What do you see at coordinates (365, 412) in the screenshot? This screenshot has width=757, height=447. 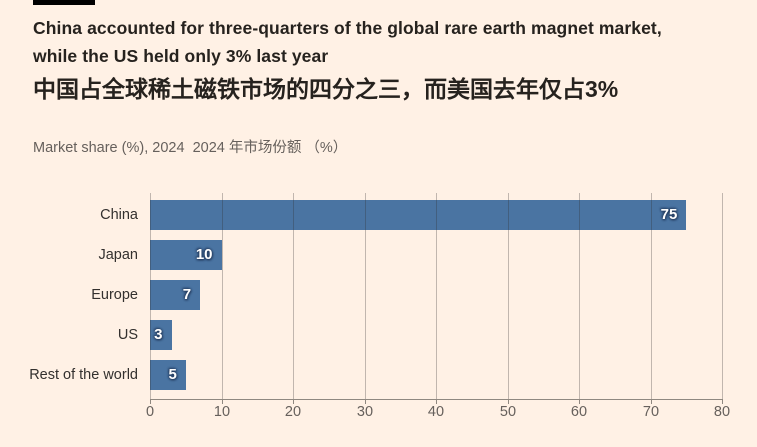 I see `x-axis-tick-label-30: 30` at bounding box center [365, 412].